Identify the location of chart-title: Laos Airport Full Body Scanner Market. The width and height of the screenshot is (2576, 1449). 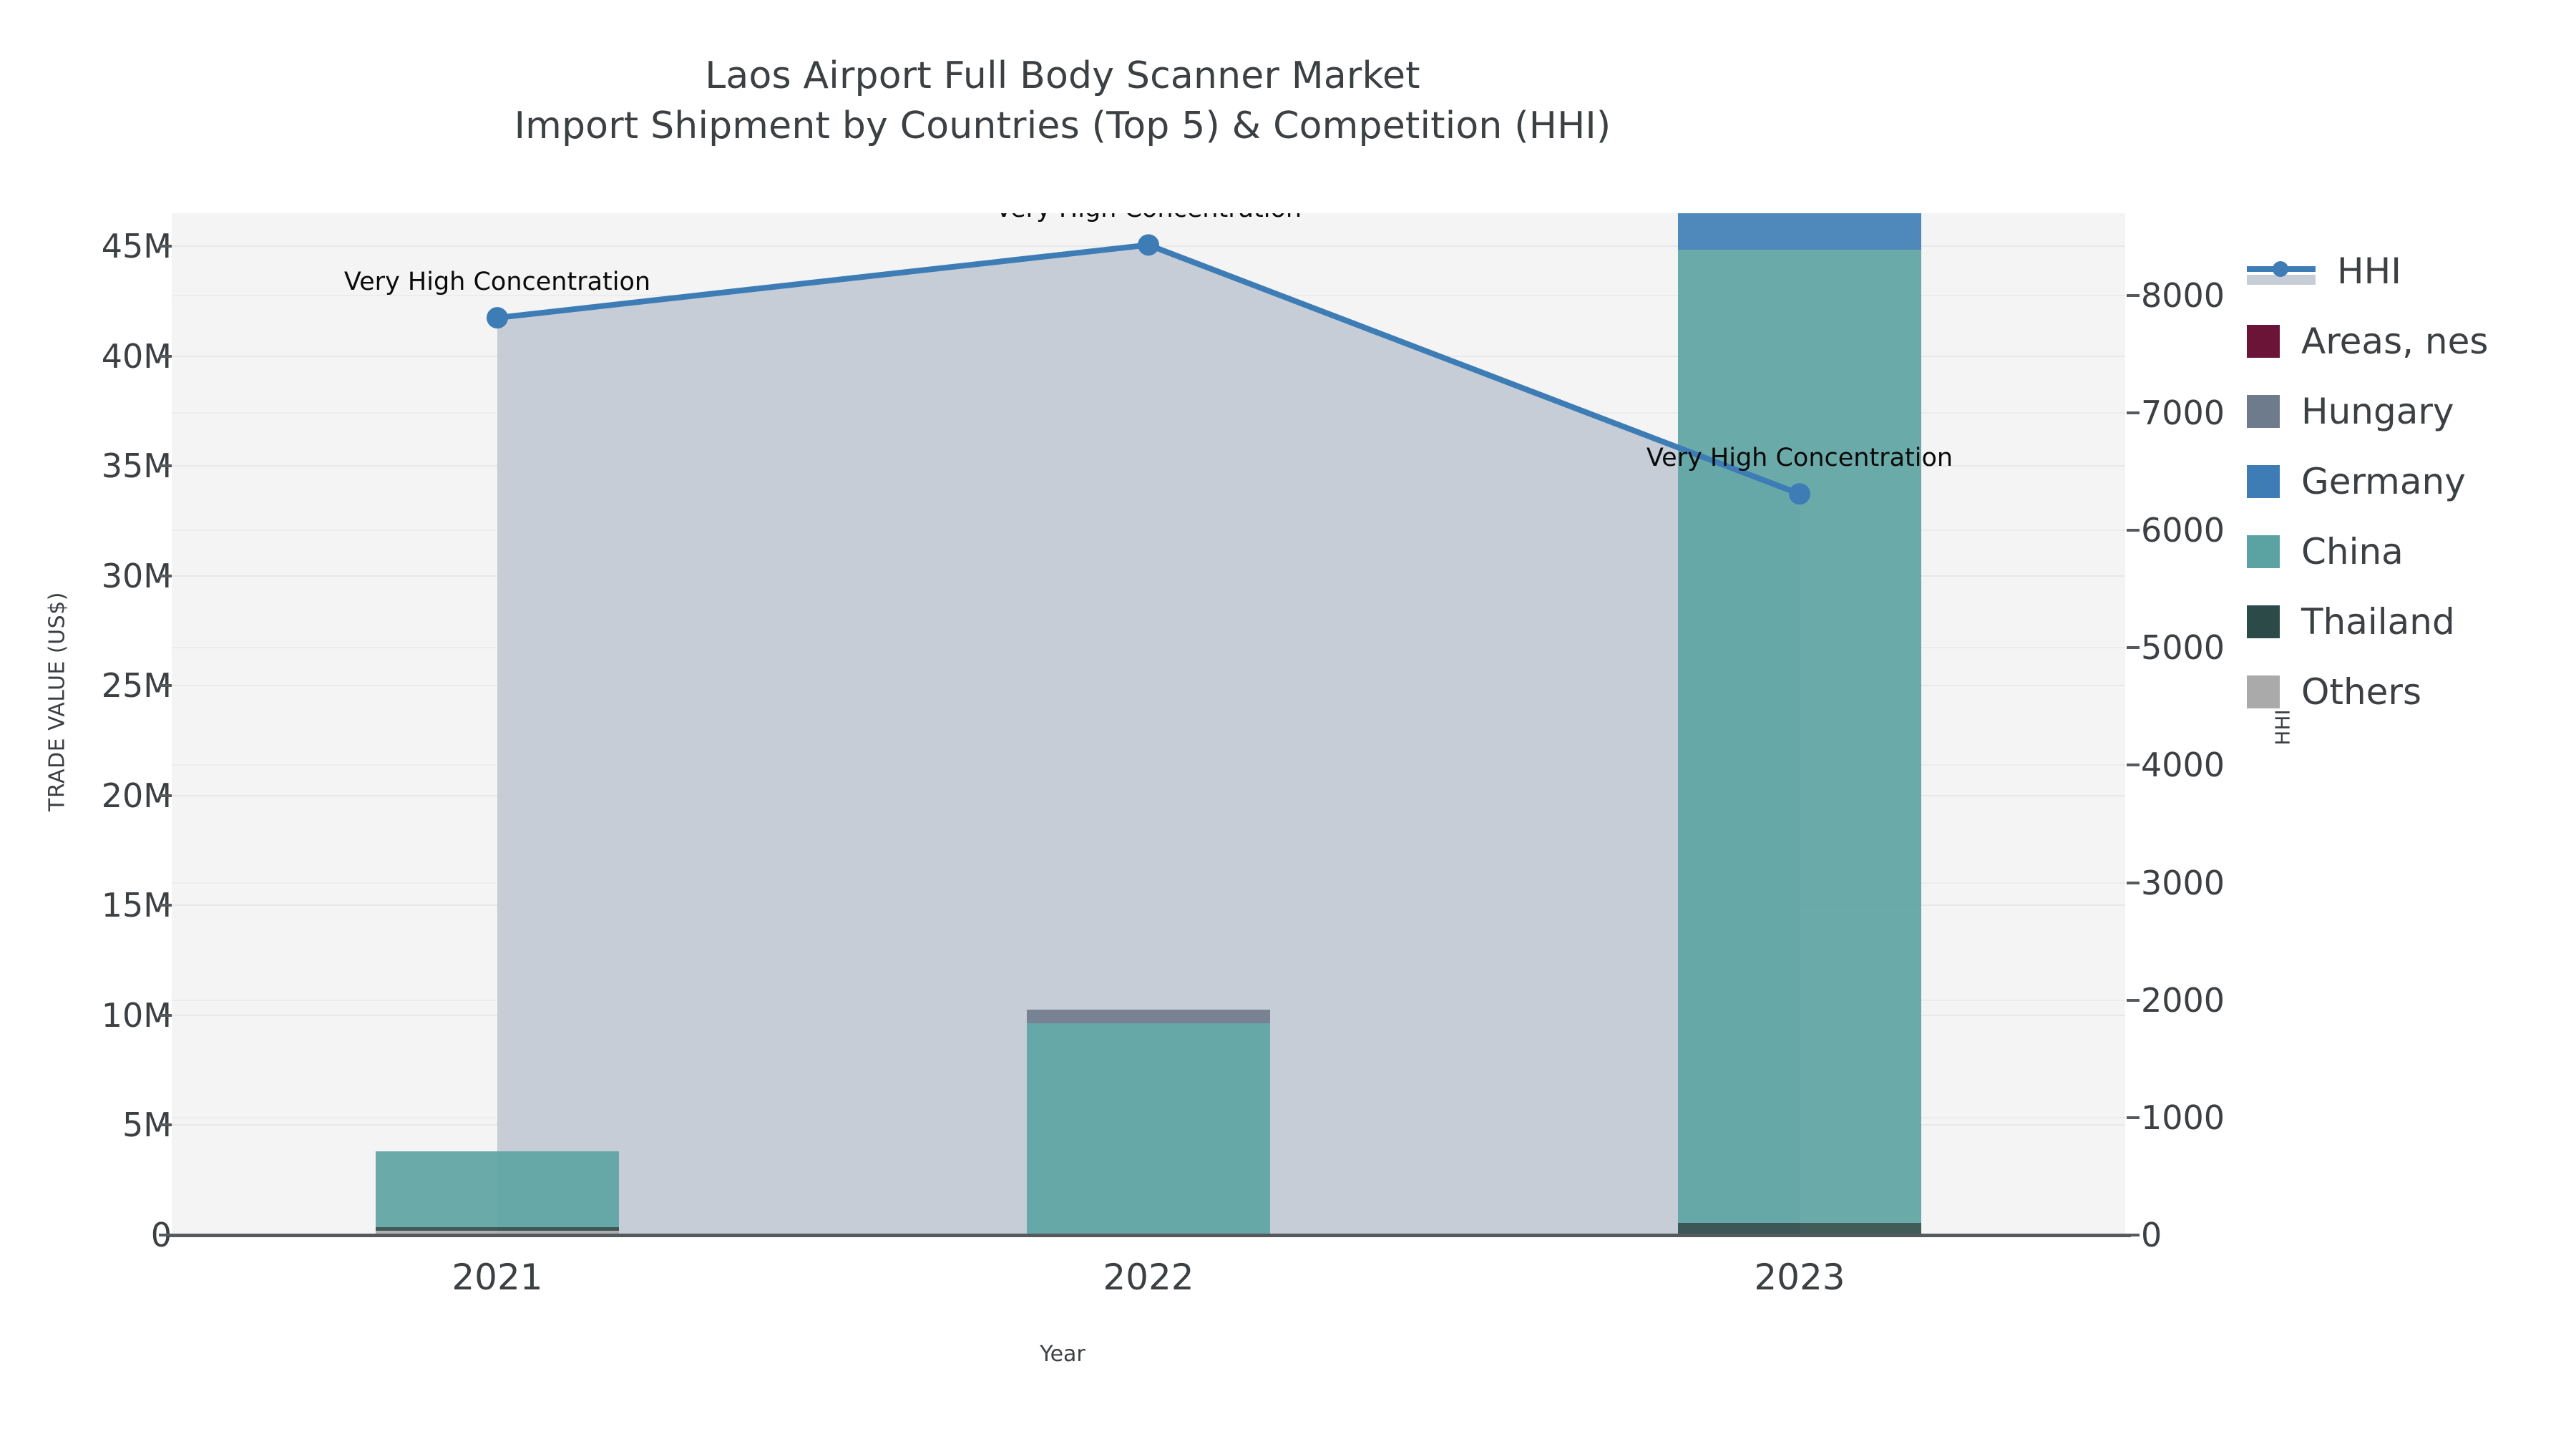
(1062, 75).